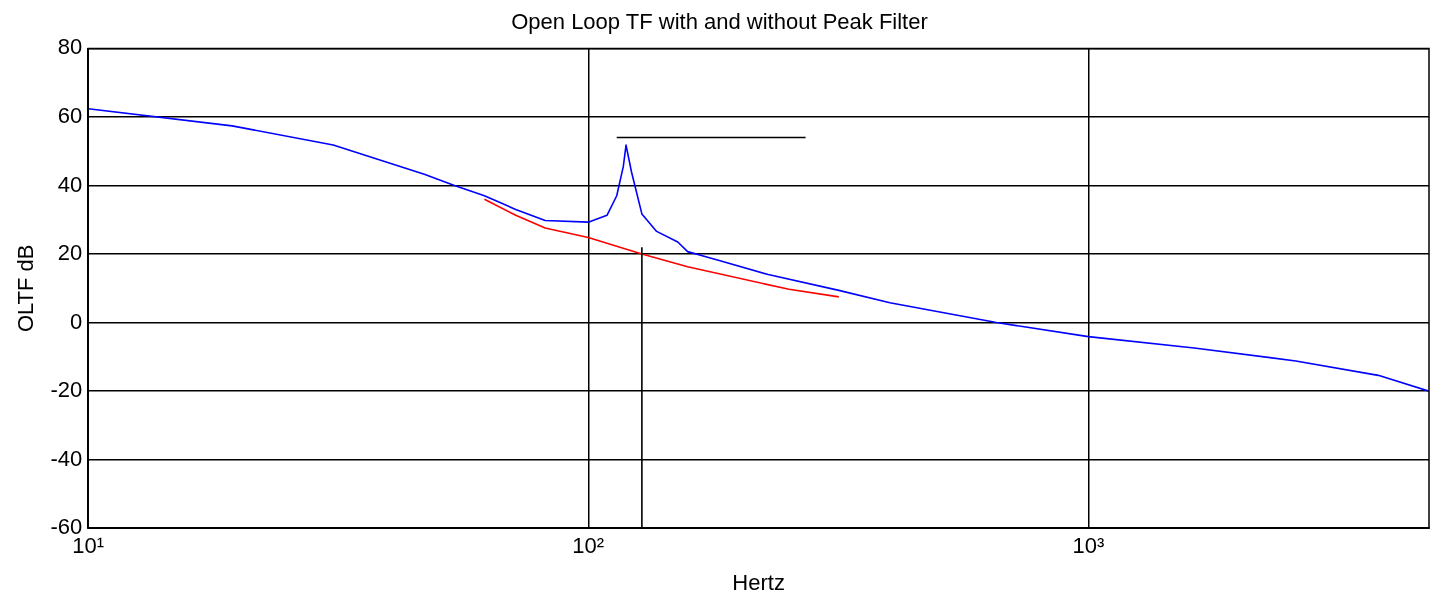 Image resolution: width=1431 pixels, height=605 pixels. Describe the element at coordinates (758, 582) in the screenshot. I see `x-axis-title: Hertz` at that location.